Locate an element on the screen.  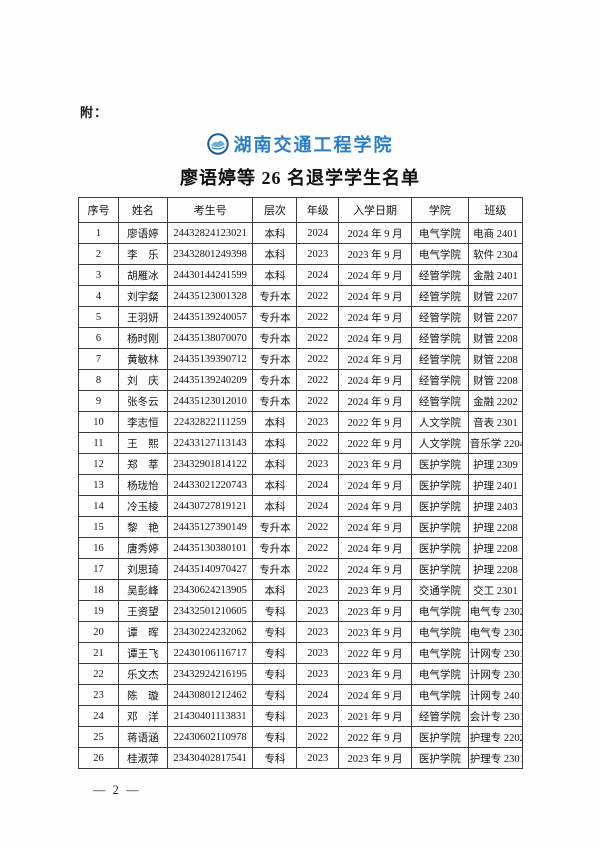
cell-index: 8 is located at coordinates (98, 380).